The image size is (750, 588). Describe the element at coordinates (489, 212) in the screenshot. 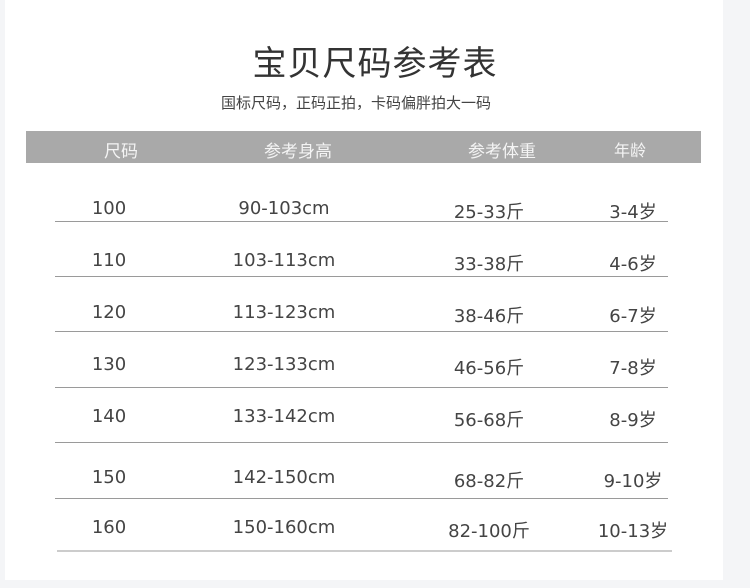

I see `cell-weight: 25-33斤` at that location.